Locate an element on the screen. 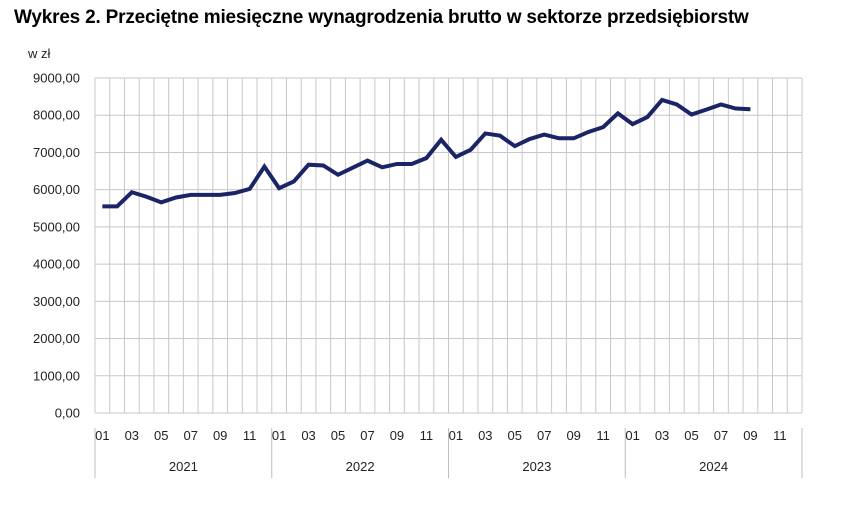  y-tick-label: 4000,00 is located at coordinates (56, 264).